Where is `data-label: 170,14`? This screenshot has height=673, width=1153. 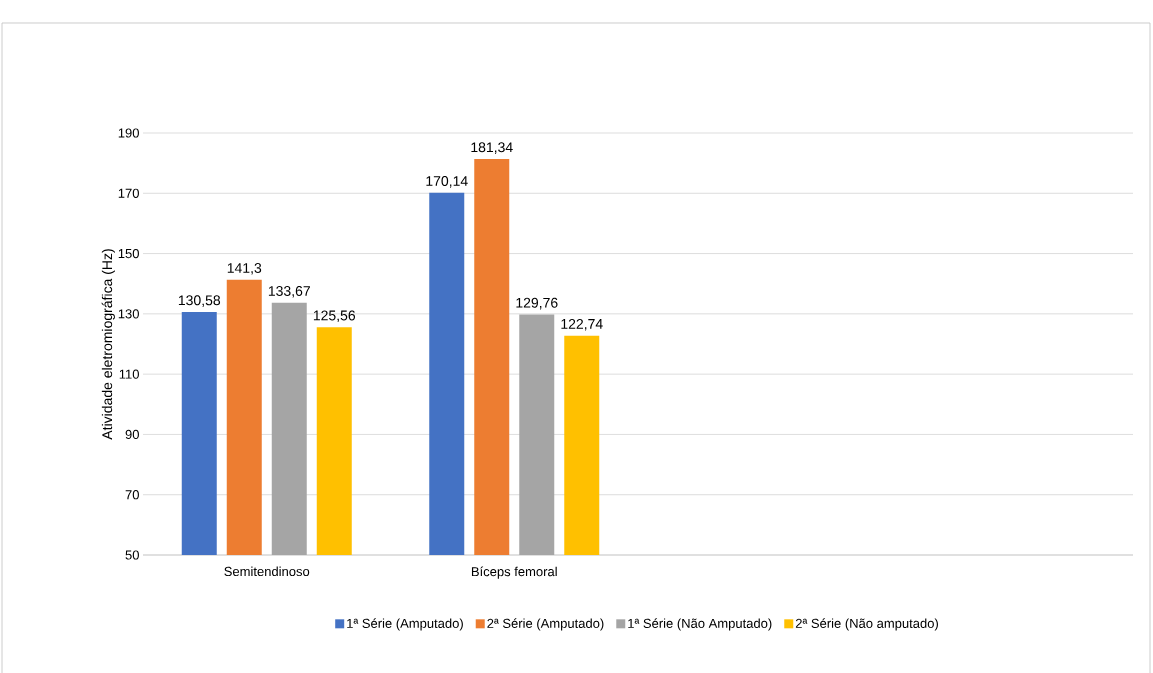 data-label: 170,14 is located at coordinates (447, 182).